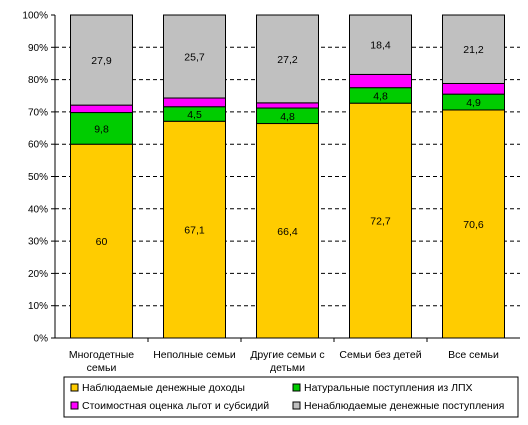 The height and width of the screenshot is (425, 528). Describe the element at coordinates (380, 355) in the screenshot. I see `x-tick-label: Семьи без детей` at that location.